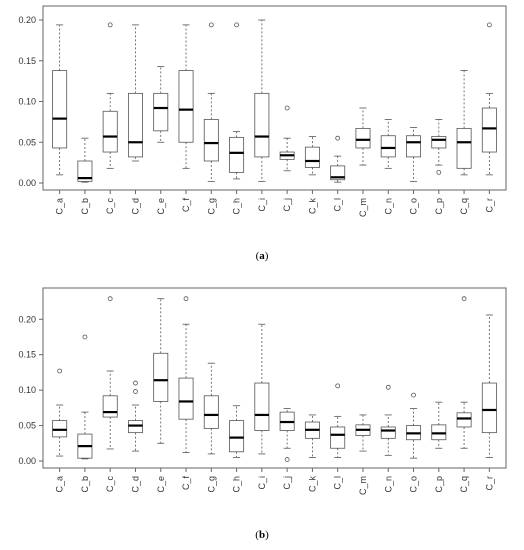 The height and width of the screenshot is (550, 524). What do you see at coordinates (110, 206) in the screenshot?
I see `x-tick-label: C_c` at bounding box center [110, 206].